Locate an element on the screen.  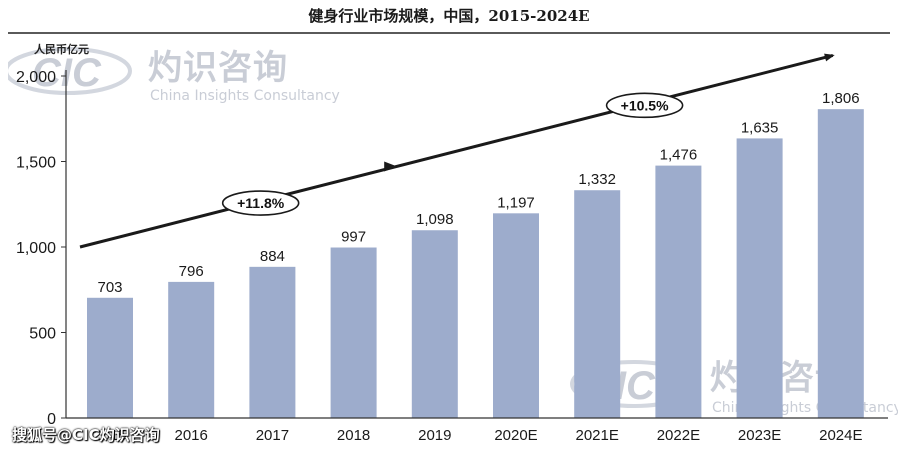
x-tick-label: 2017 is located at coordinates (272, 435).